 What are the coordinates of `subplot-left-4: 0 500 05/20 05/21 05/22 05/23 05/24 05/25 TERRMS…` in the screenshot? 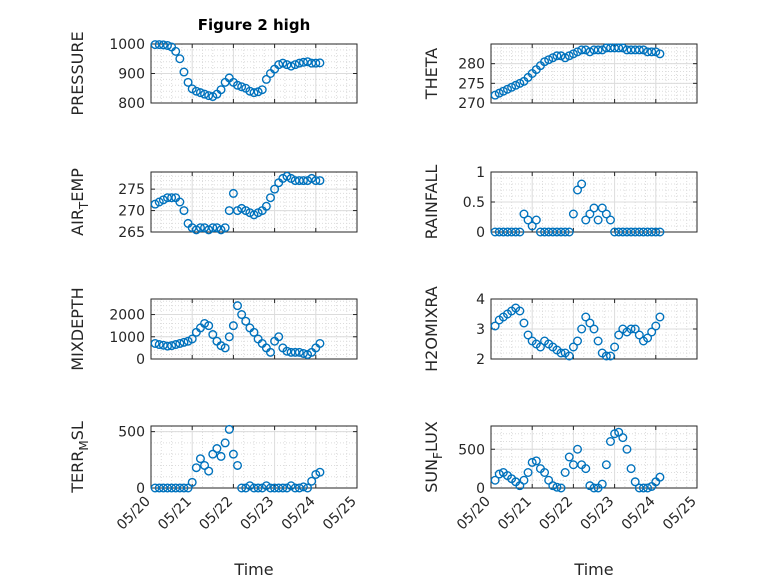 It's located at (214, 477).